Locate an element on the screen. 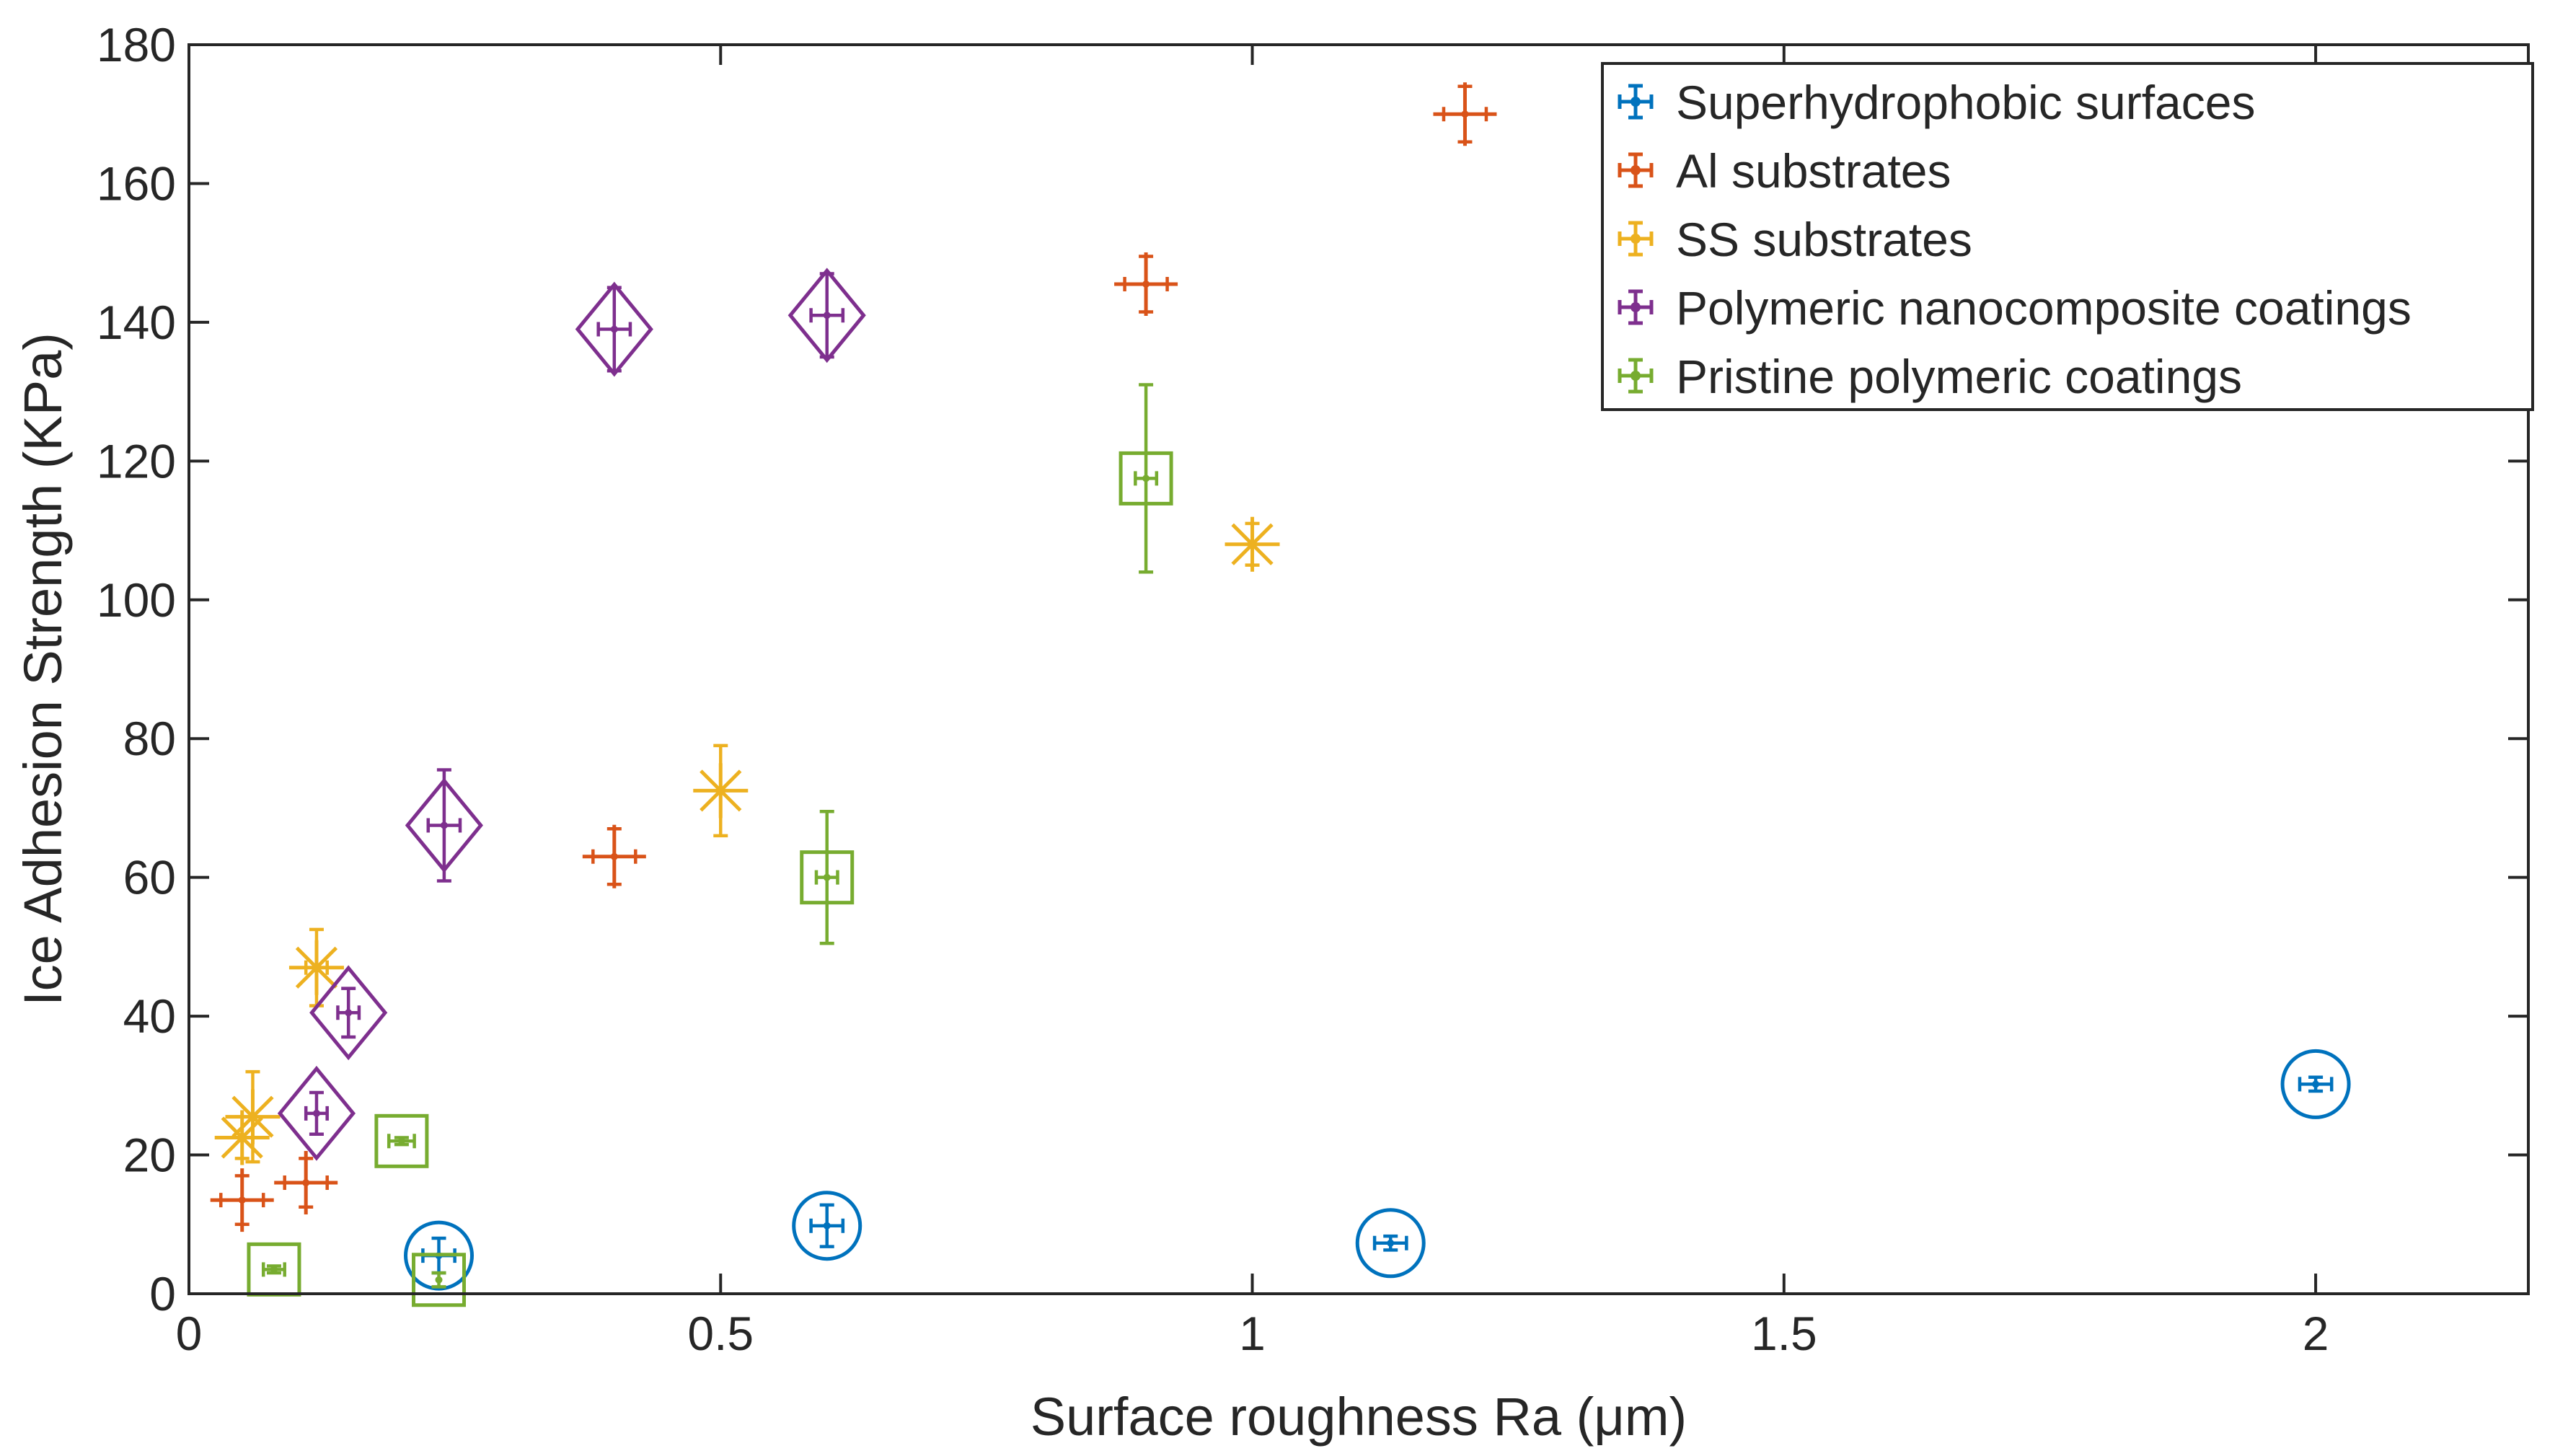  legend-label: SS substrates is located at coordinates (1824, 239).